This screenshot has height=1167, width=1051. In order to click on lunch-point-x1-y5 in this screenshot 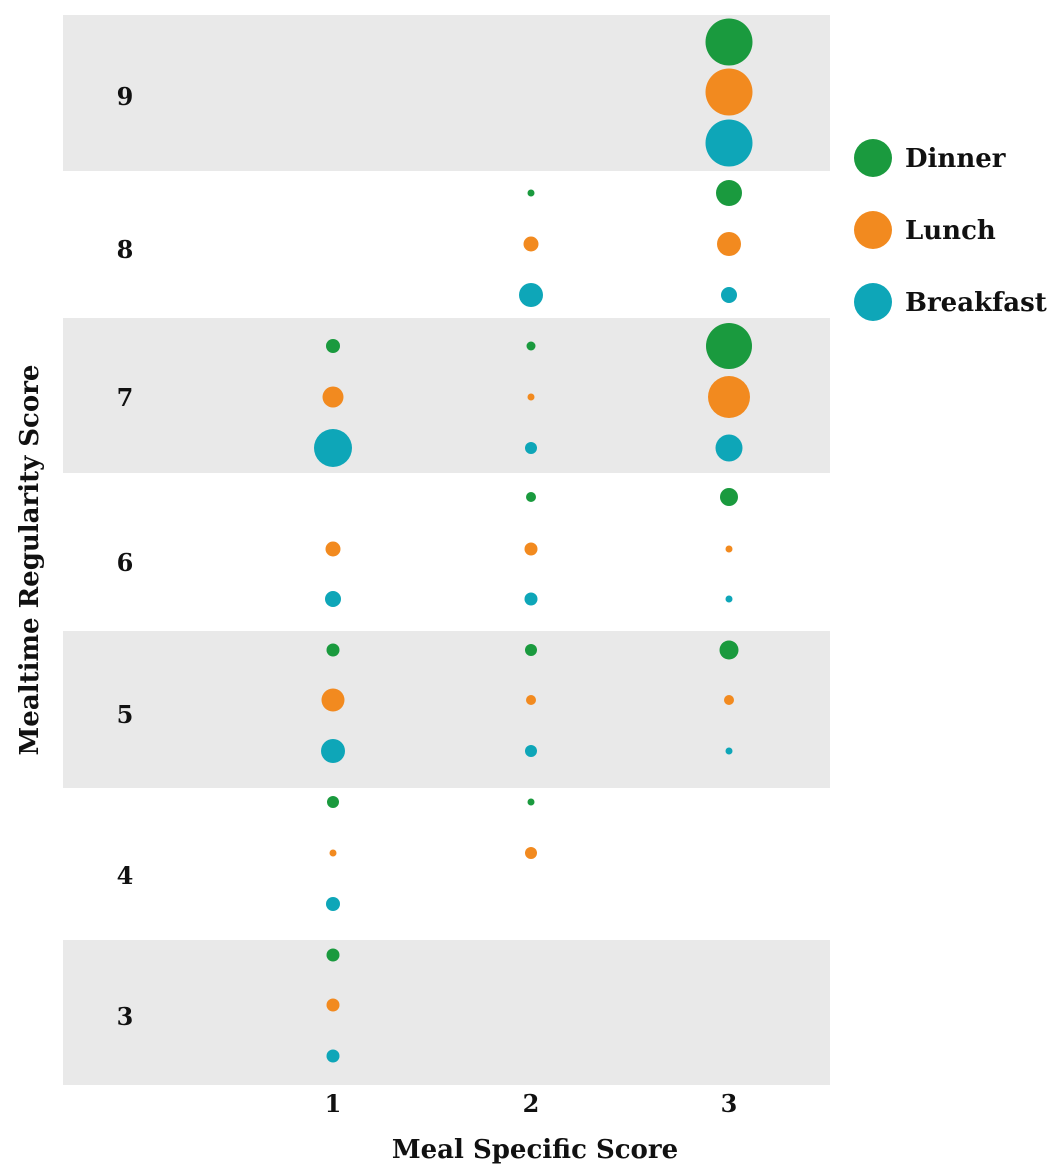, I will do `click(333, 700)`.